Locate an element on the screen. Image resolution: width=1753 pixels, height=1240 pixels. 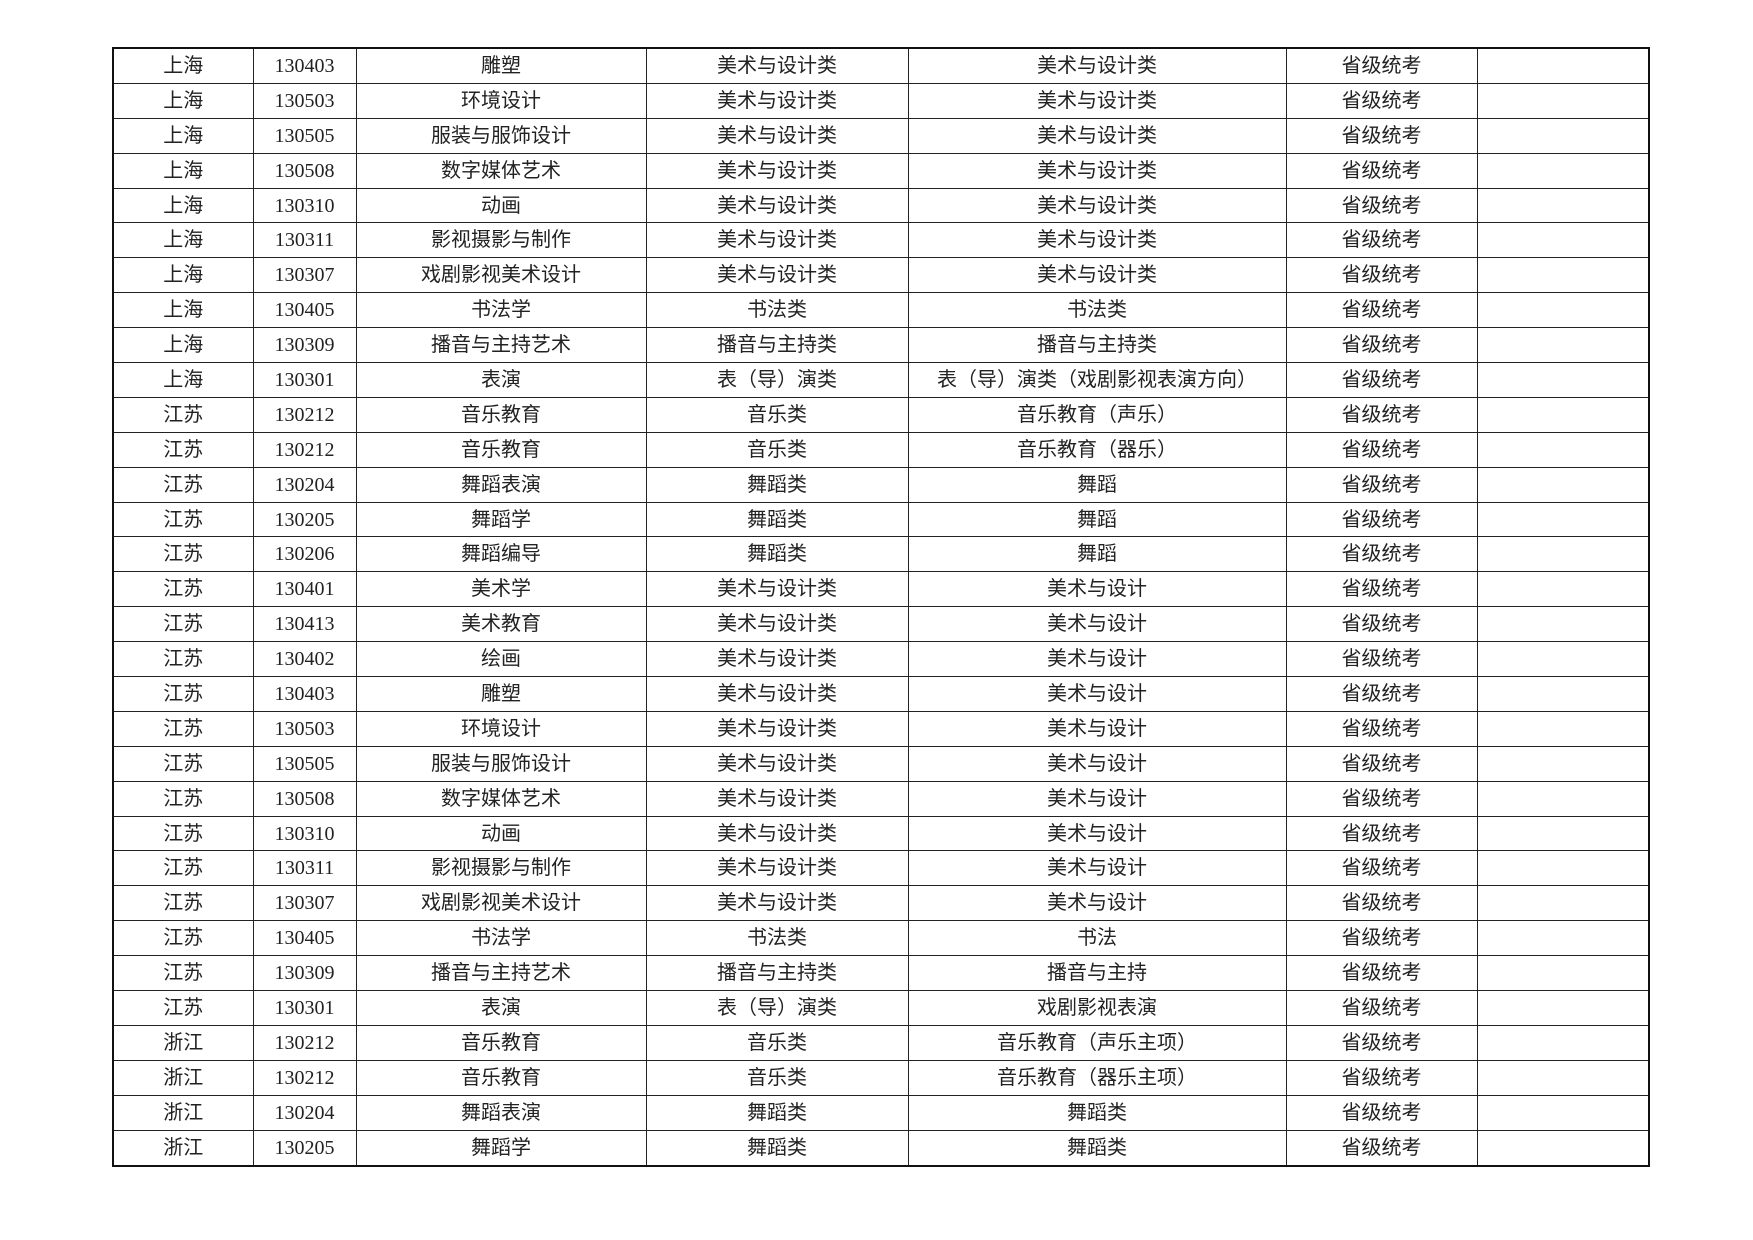
major-name-cell: 音乐教育 is located at coordinates (501, 414).